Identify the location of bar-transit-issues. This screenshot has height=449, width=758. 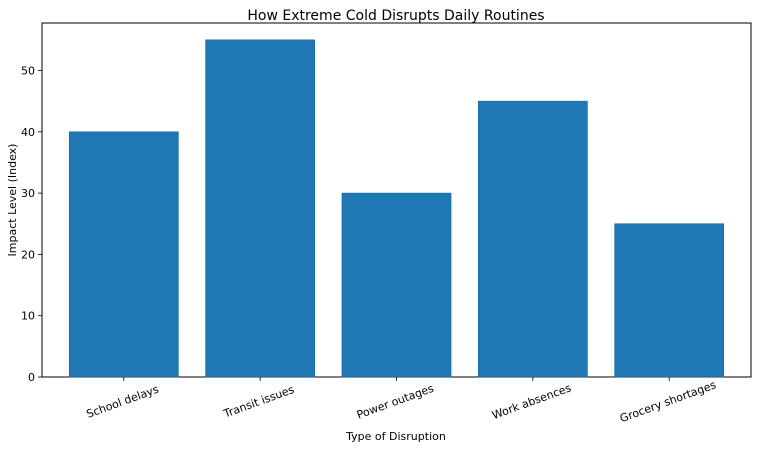
(260, 208).